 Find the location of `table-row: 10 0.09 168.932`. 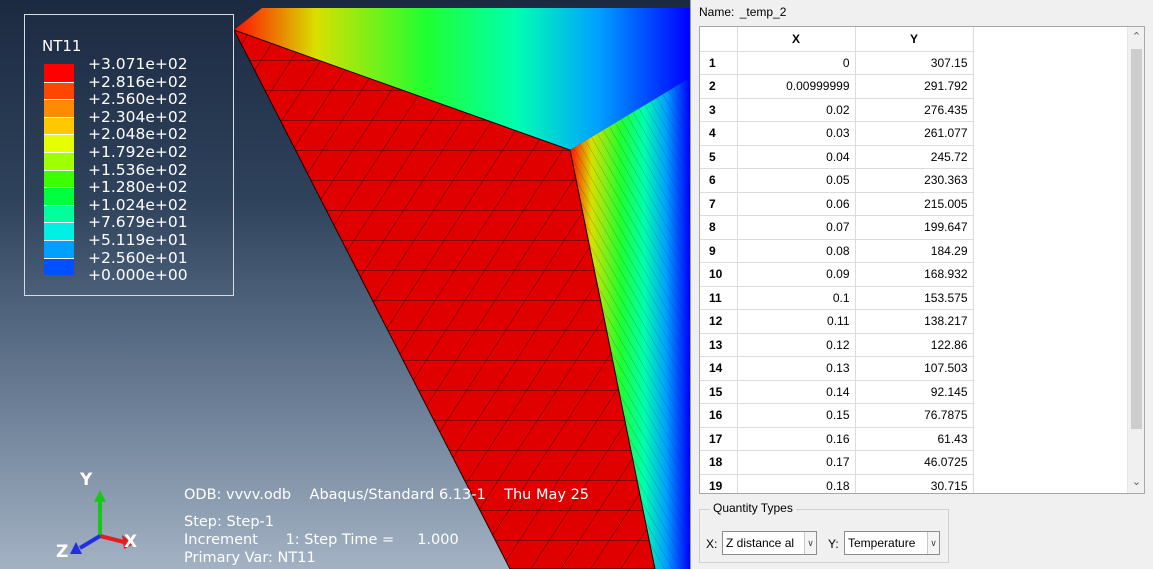

table-row: 10 0.09 168.932 is located at coordinates (837, 274).